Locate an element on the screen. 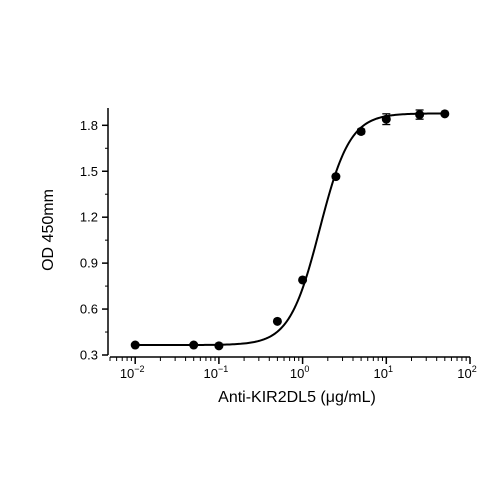  x-axis-title: Anti-KIR2DL5 (μg/mL) is located at coordinates (297, 397).